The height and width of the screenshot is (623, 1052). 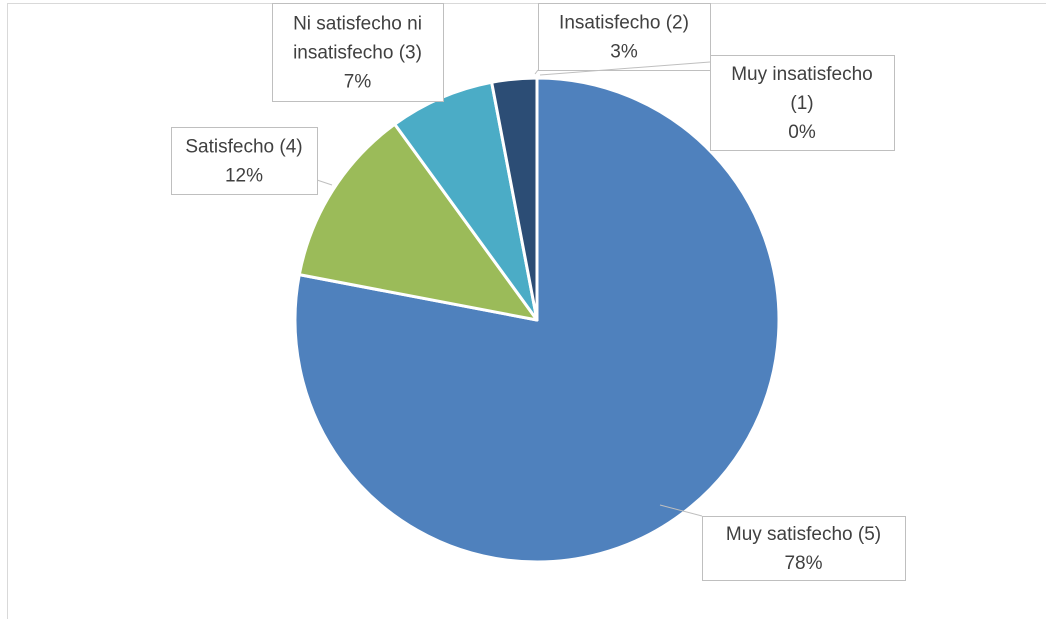 I want to click on data-label-category: Muy satisfecho (5), so click(x=803, y=534).